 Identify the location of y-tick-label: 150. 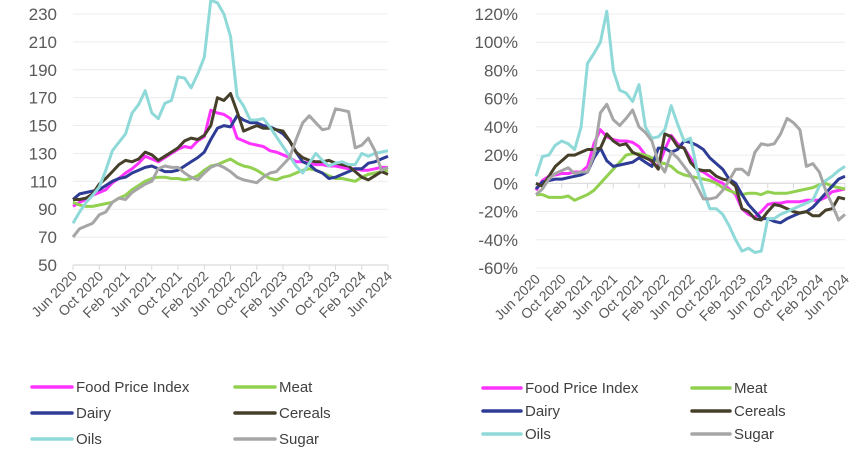
(43, 126).